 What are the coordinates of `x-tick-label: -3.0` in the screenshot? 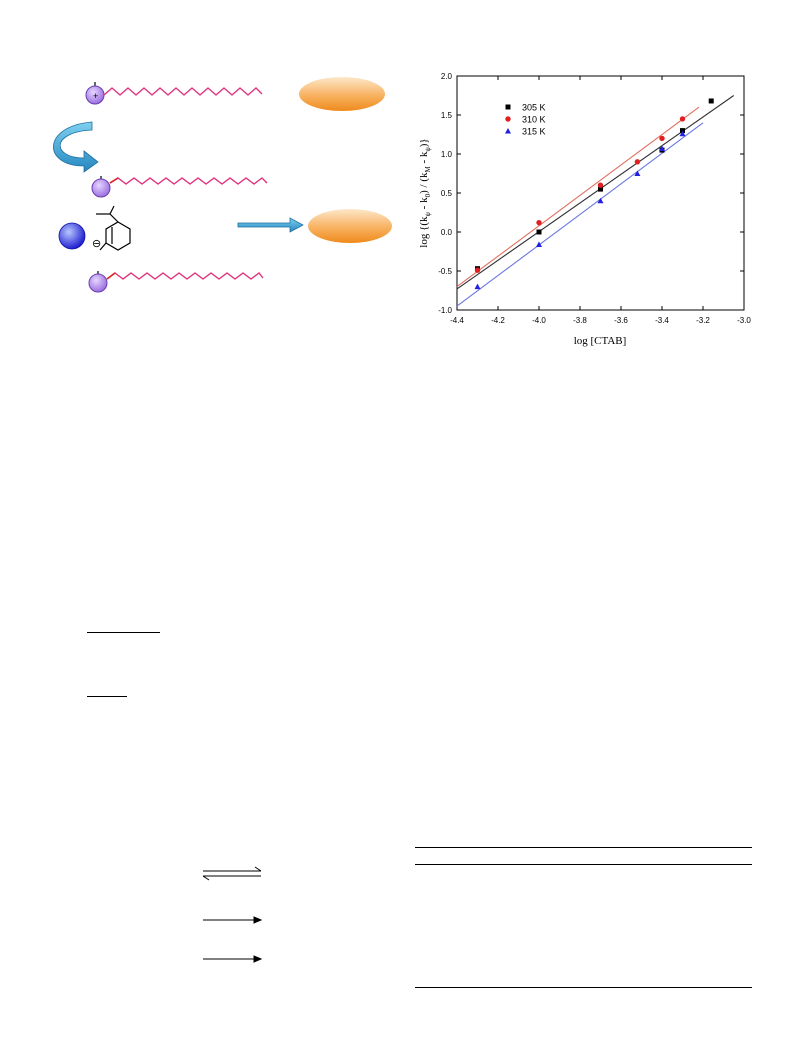 It's located at (744, 320).